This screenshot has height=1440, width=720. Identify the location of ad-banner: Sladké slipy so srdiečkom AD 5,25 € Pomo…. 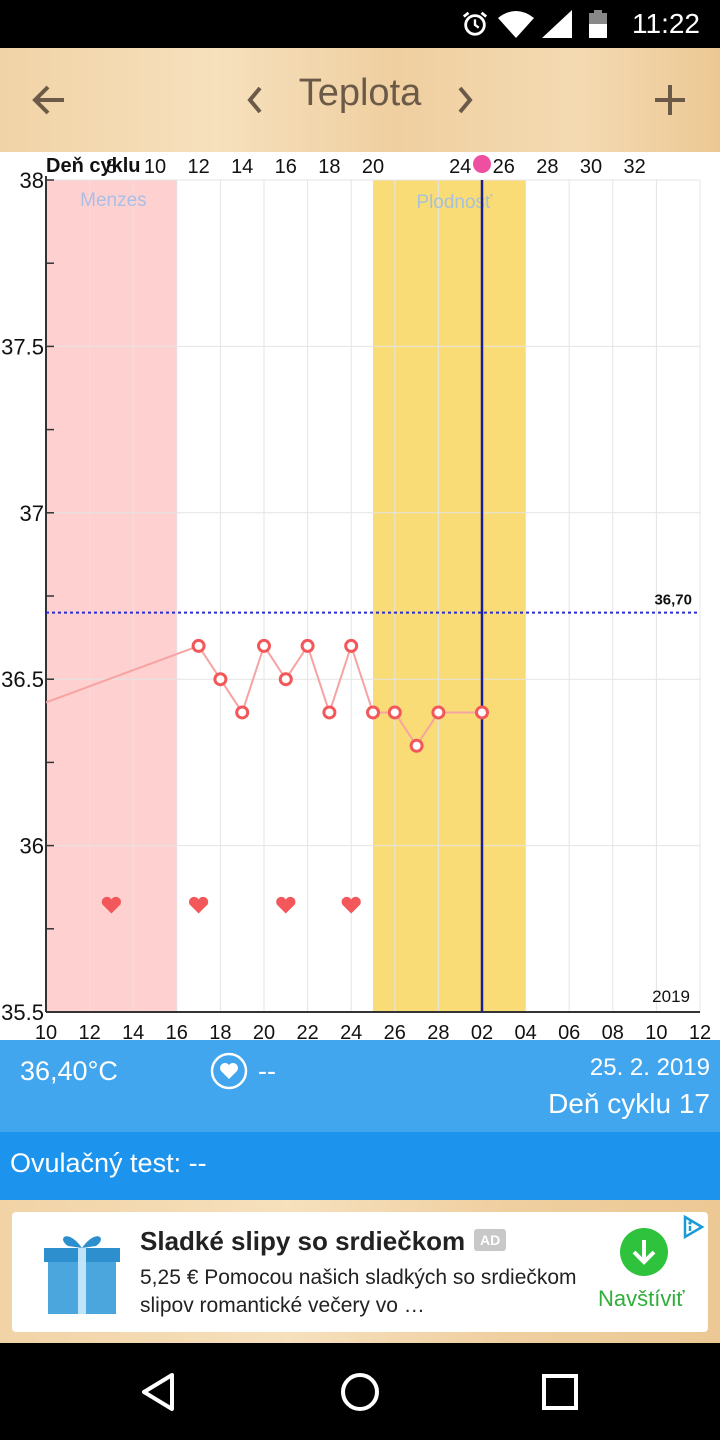
(360, 1271).